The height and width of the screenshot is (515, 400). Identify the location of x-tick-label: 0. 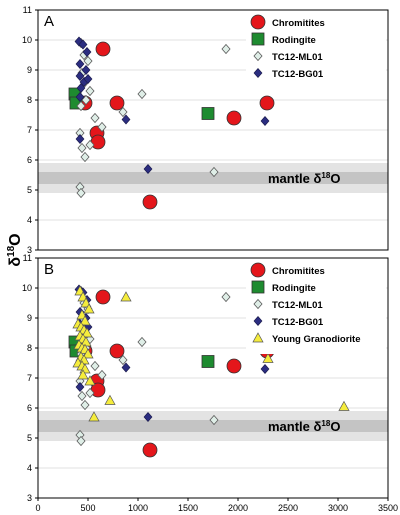
(37, 508).